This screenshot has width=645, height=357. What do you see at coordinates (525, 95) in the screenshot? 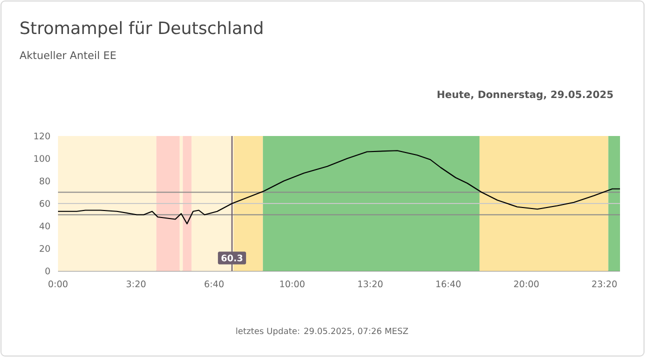
I see `text: Heute, Donnerstag, 29.05.2025` at bounding box center [525, 95].